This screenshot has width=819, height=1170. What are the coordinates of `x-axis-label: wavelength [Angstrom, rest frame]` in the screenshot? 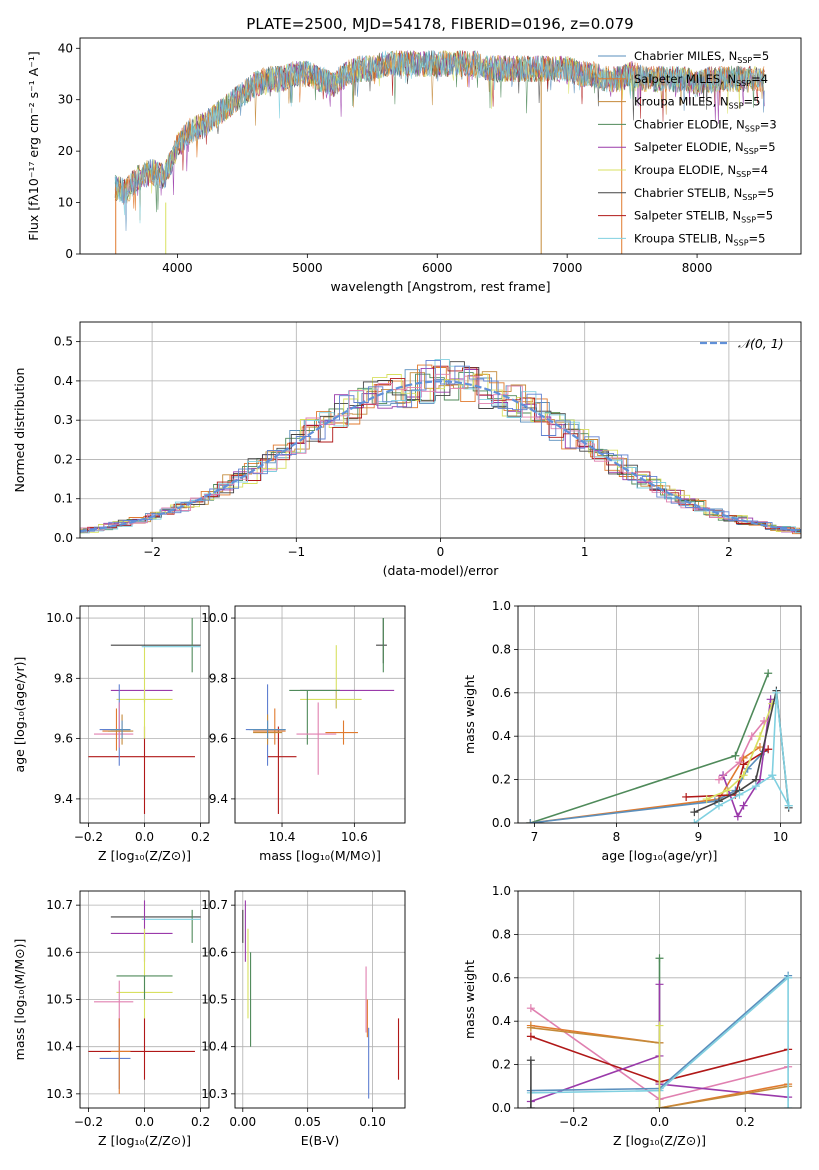 It's located at (440, 286).